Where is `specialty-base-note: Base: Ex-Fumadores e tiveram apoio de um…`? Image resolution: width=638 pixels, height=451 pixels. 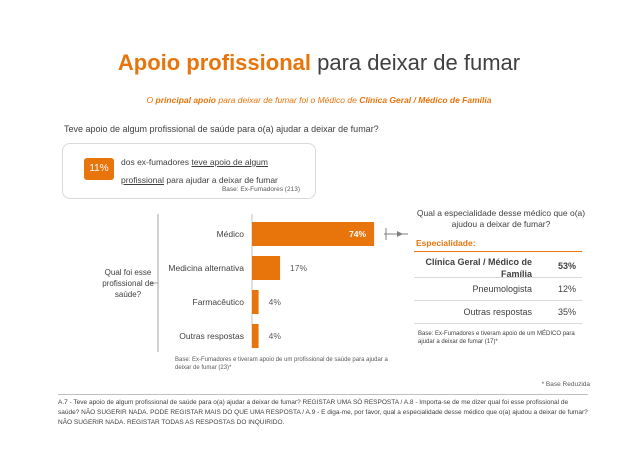 specialty-base-note: Base: Ex-Fumadores e tiveram apoio de um… is located at coordinates (496, 338).